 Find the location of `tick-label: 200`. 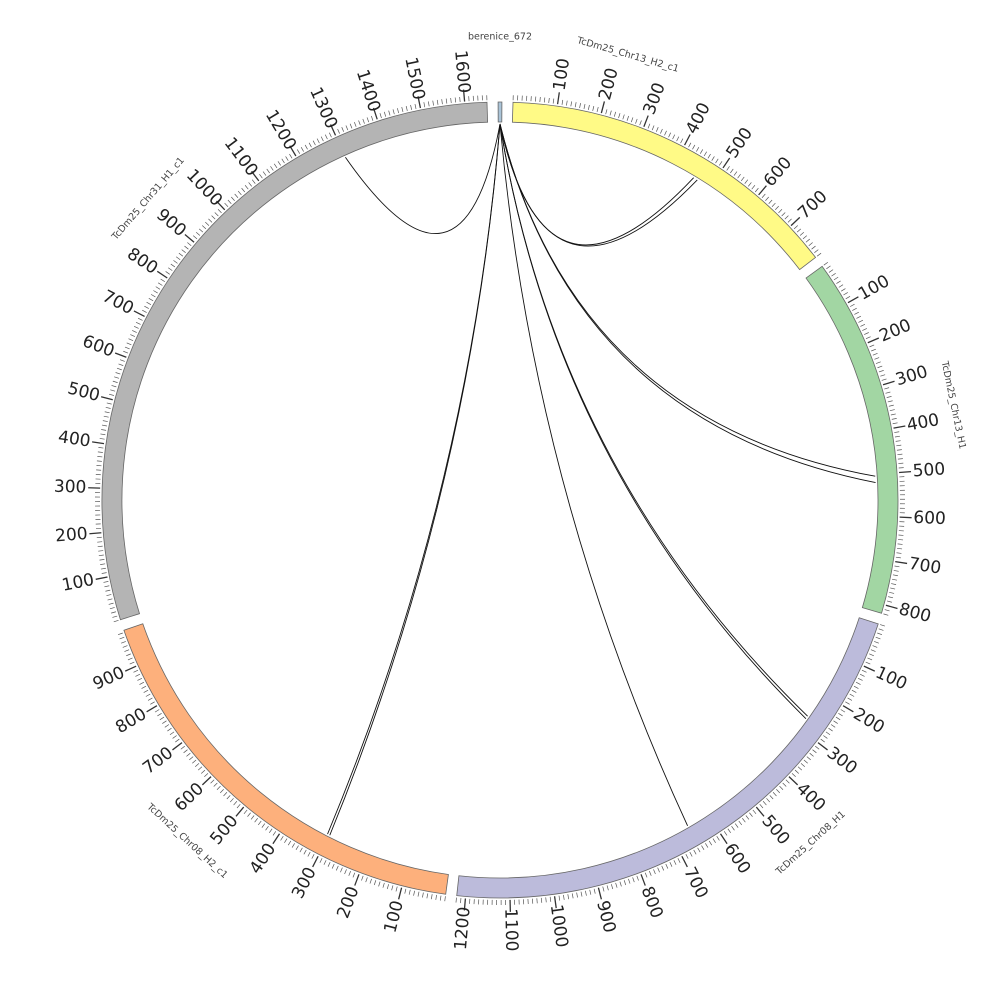

tick-label: 200 is located at coordinates (71, 535).